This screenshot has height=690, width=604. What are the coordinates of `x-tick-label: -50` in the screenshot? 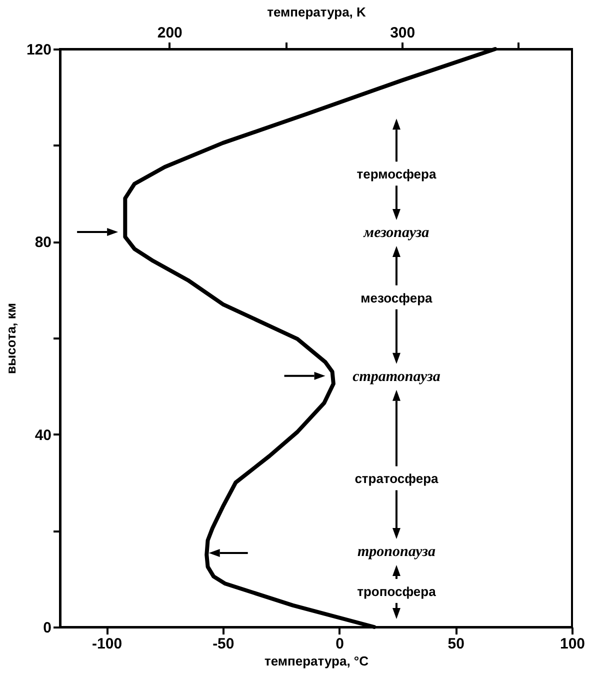 It's located at (223, 644).